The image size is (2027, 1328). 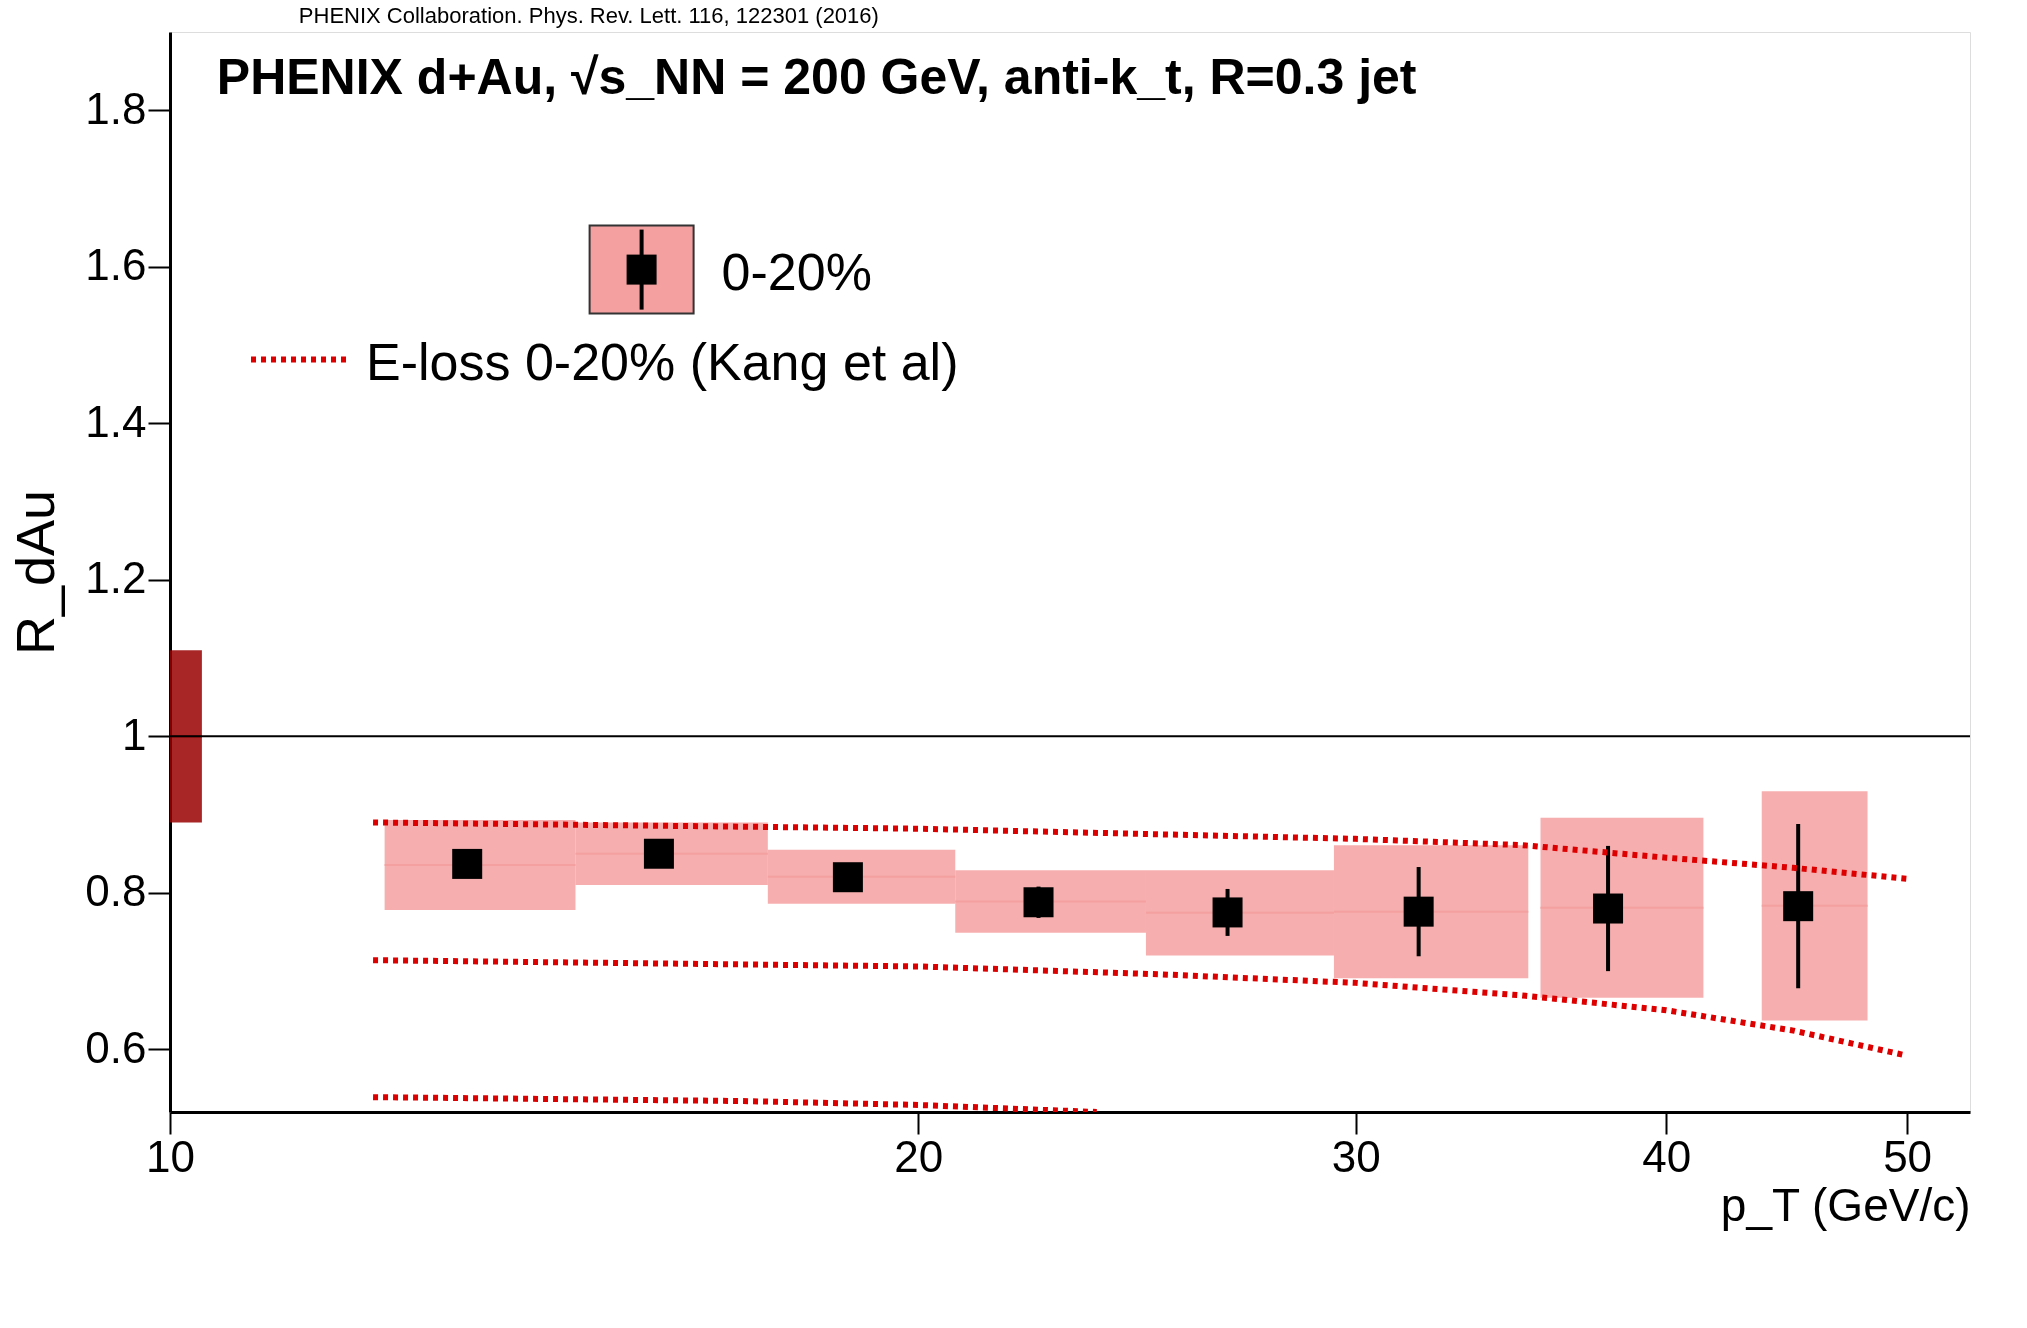 What do you see at coordinates (662, 361) in the screenshot?
I see `legend-label: E-loss 0-20% (Kang et al)` at bounding box center [662, 361].